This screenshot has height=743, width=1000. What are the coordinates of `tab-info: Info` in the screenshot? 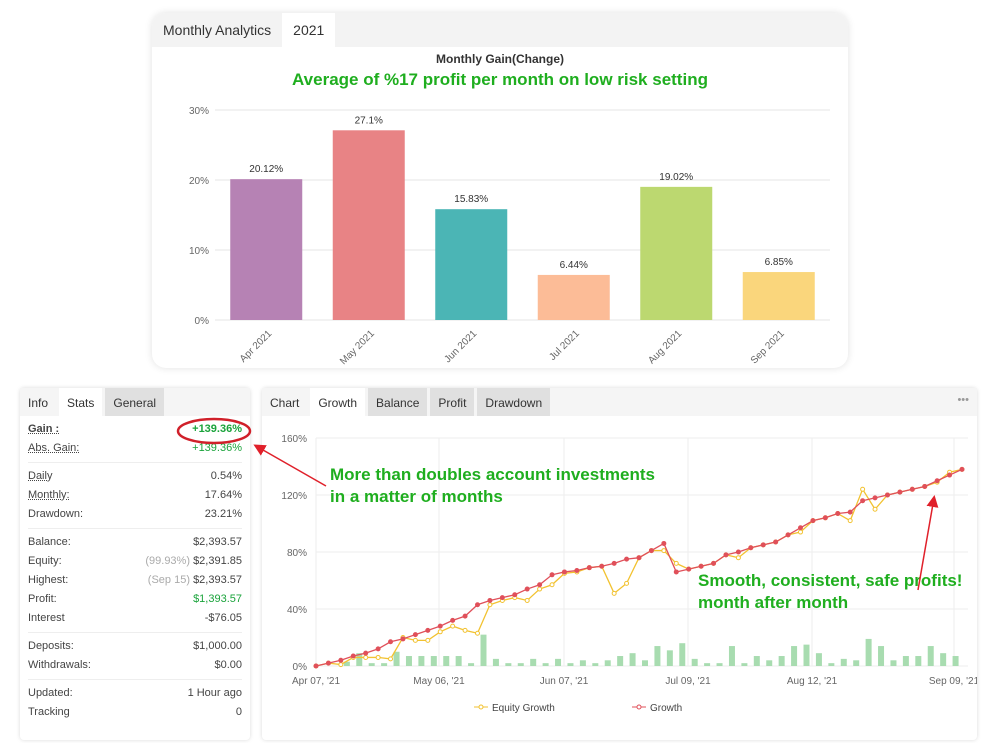 It's located at (38, 403).